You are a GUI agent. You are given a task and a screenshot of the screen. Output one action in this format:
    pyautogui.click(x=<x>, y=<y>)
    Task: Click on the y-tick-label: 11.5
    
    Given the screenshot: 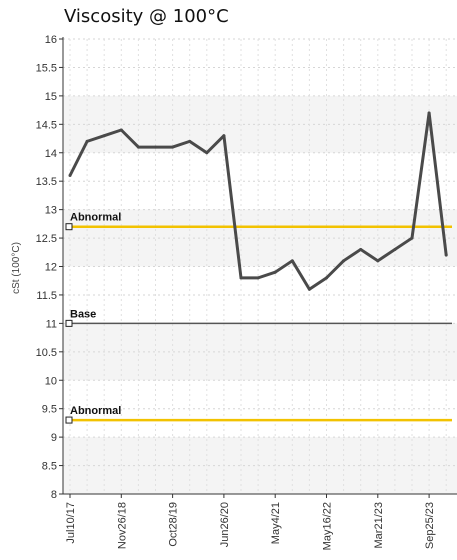 What is the action you would take?
    pyautogui.click(x=46, y=296)
    